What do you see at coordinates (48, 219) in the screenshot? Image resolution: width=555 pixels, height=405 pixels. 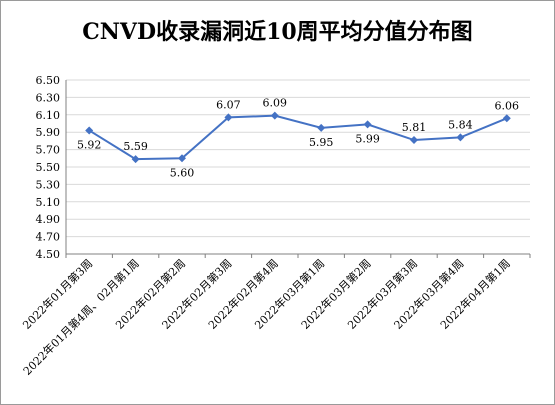 I see `y-tick-label: 4.90` at bounding box center [48, 219].